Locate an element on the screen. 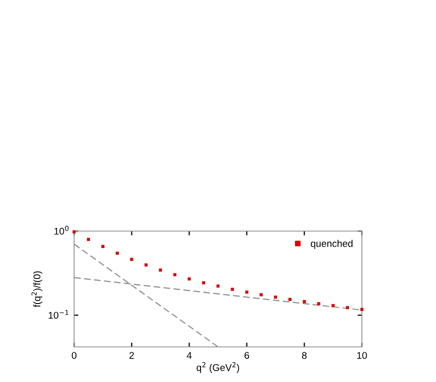  x-tick-label: 2 is located at coordinates (131, 355).